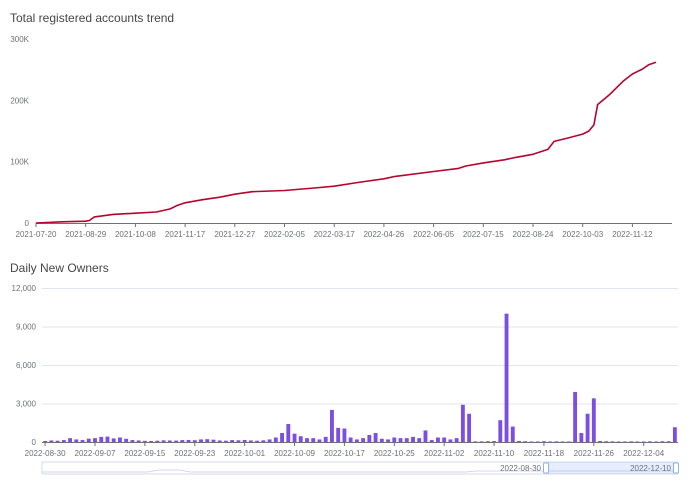  Describe the element at coordinates (444, 453) in the screenshot. I see `x-tick-label: 2022-11-02` at that location.